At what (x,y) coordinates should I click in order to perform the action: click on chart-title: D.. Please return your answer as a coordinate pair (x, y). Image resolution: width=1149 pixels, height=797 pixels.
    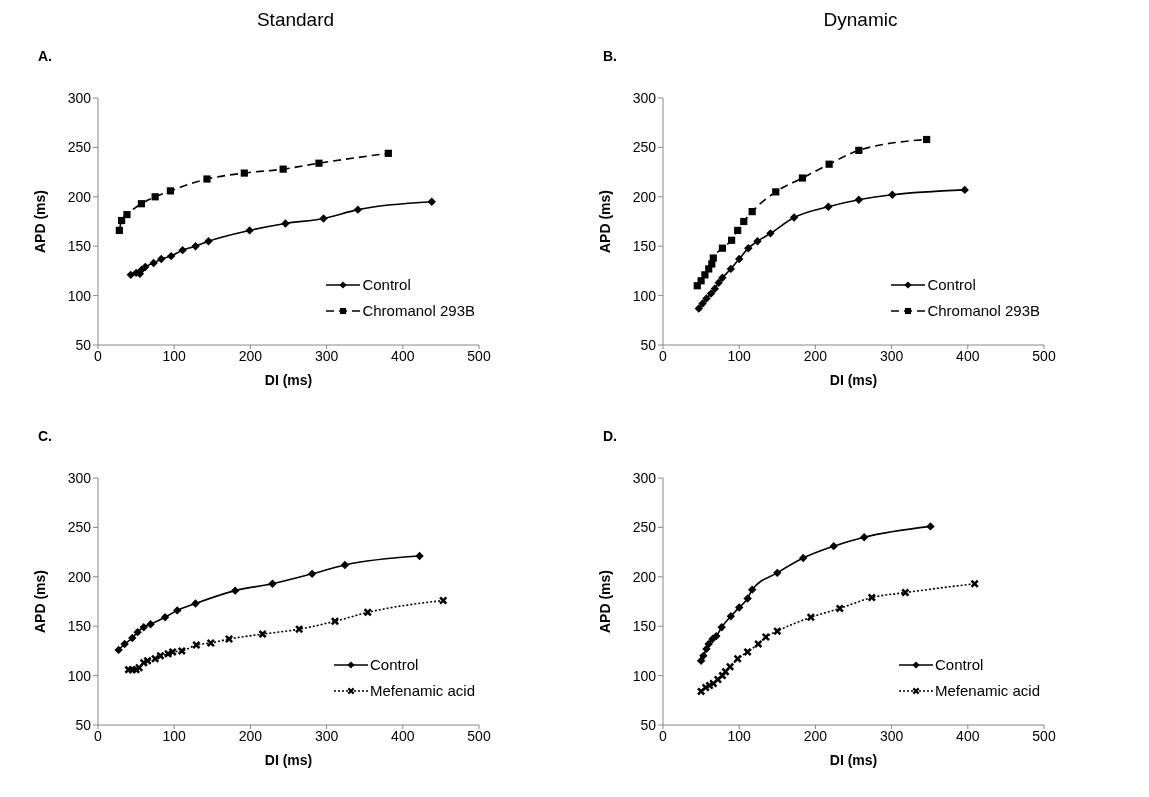
    Looking at the image, I should click on (610, 437).